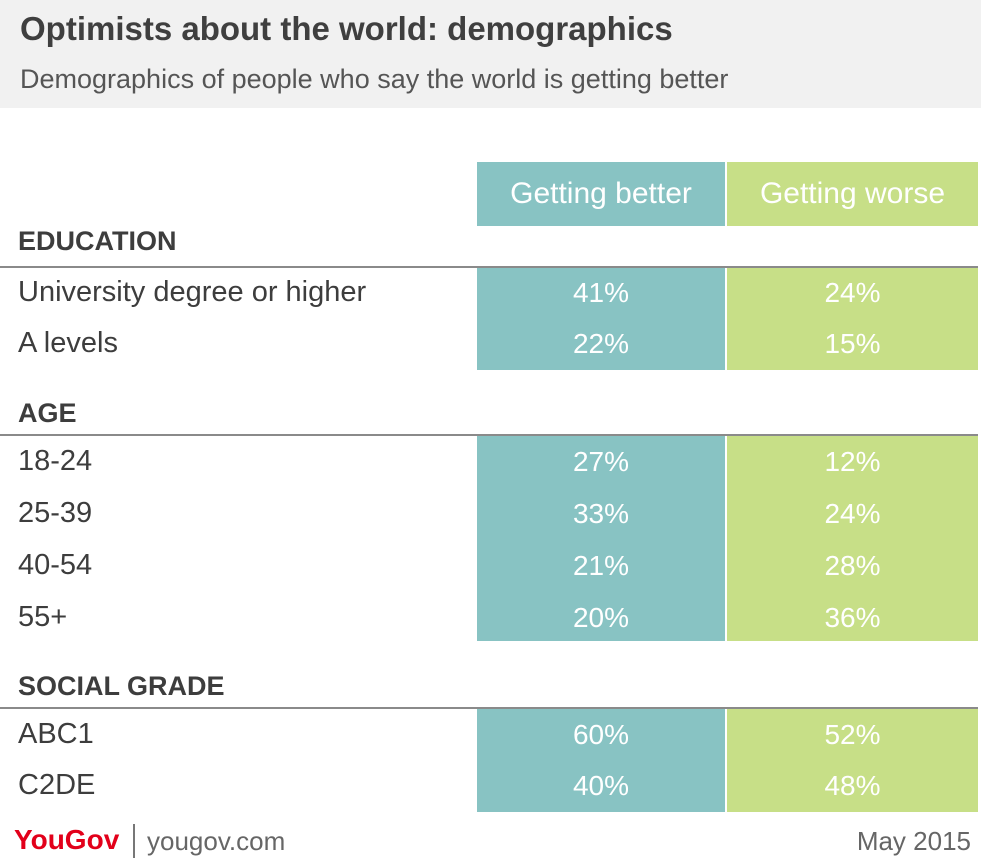 Image resolution: width=981 pixels, height=860 pixels. Describe the element at coordinates (55, 513) in the screenshot. I see `row-label: 25-39` at that location.